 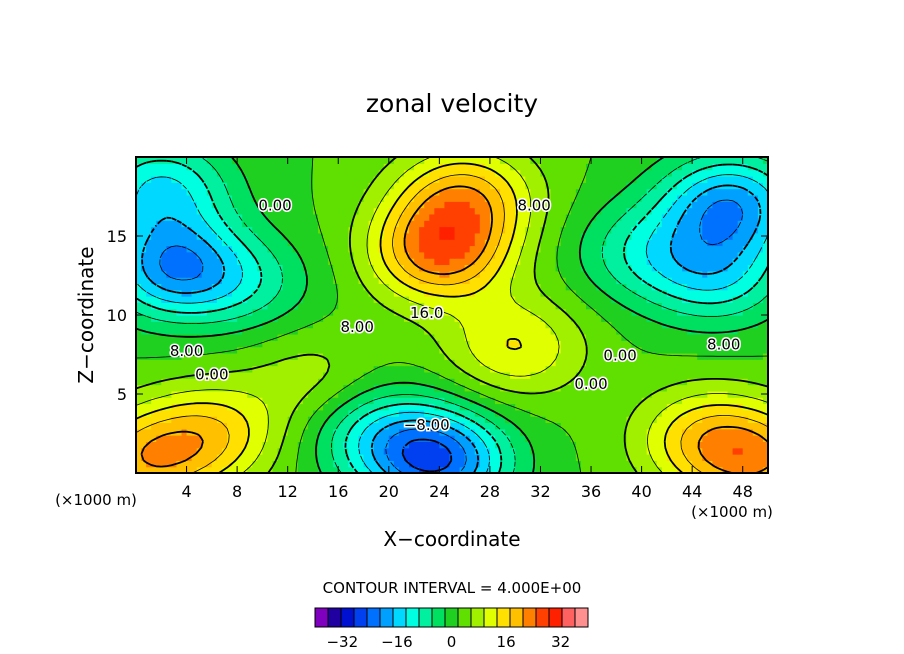 I want to click on y-tick-label: 15, so click(x=117, y=236).